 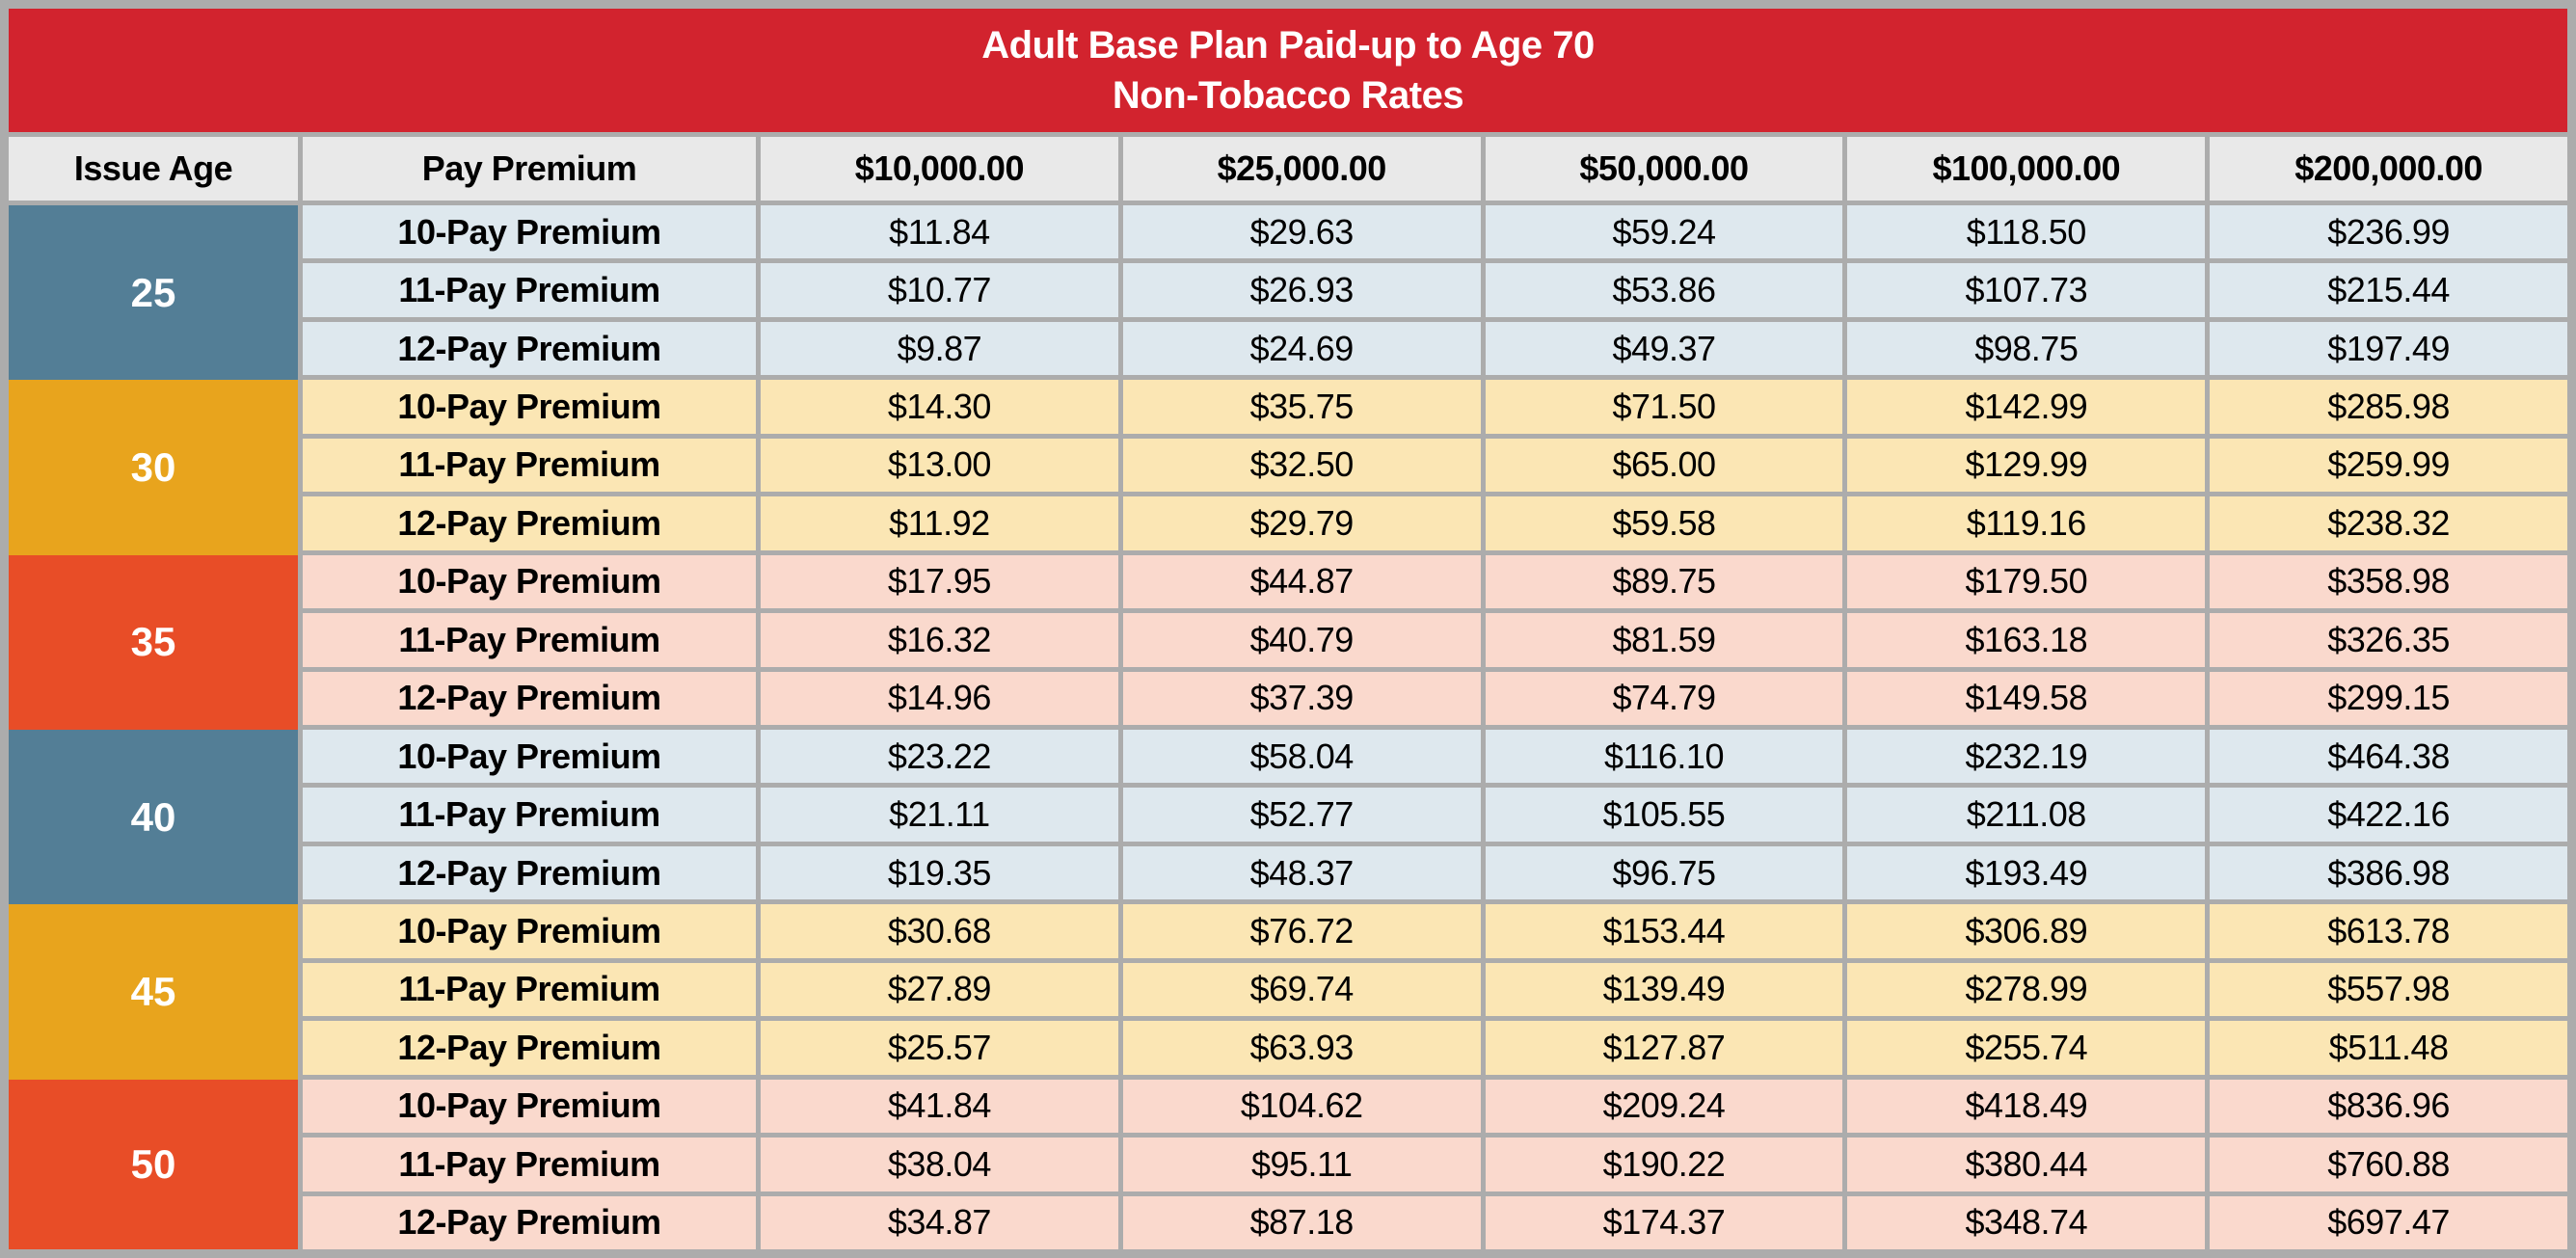 I want to click on premium-value-cell: $299.15, so click(x=2389, y=698).